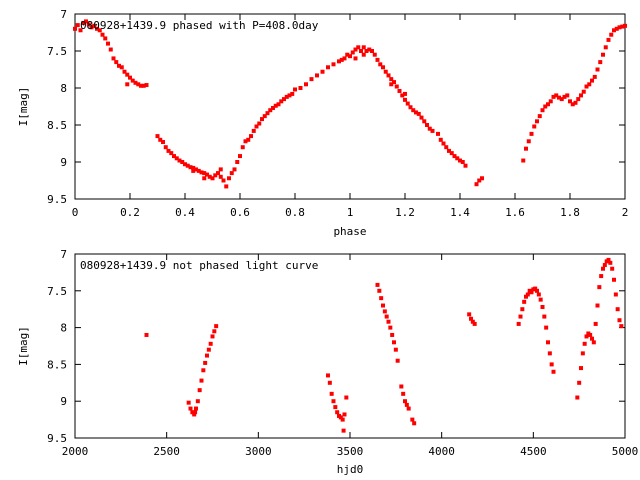 The image size is (640, 480). I want to click on x-tick-label: 0, so click(75, 212).